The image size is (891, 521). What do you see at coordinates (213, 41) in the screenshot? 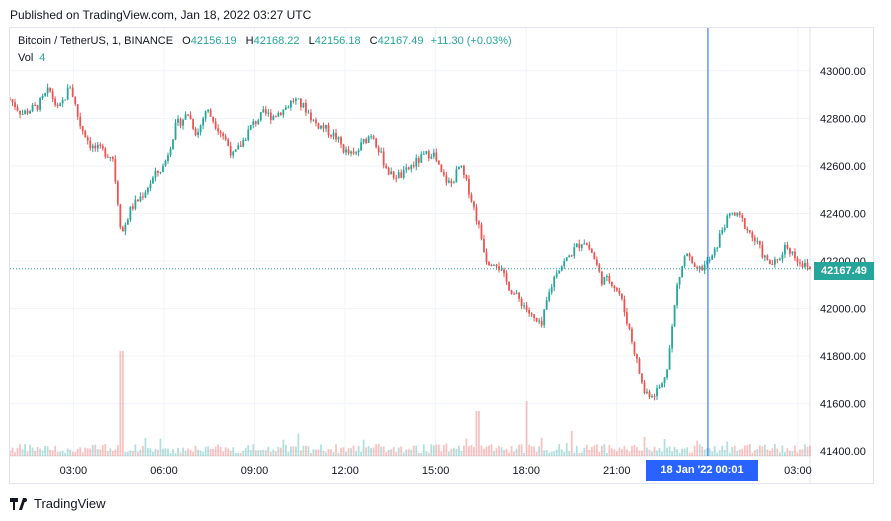
I see `open-value: 42156.19` at bounding box center [213, 41].